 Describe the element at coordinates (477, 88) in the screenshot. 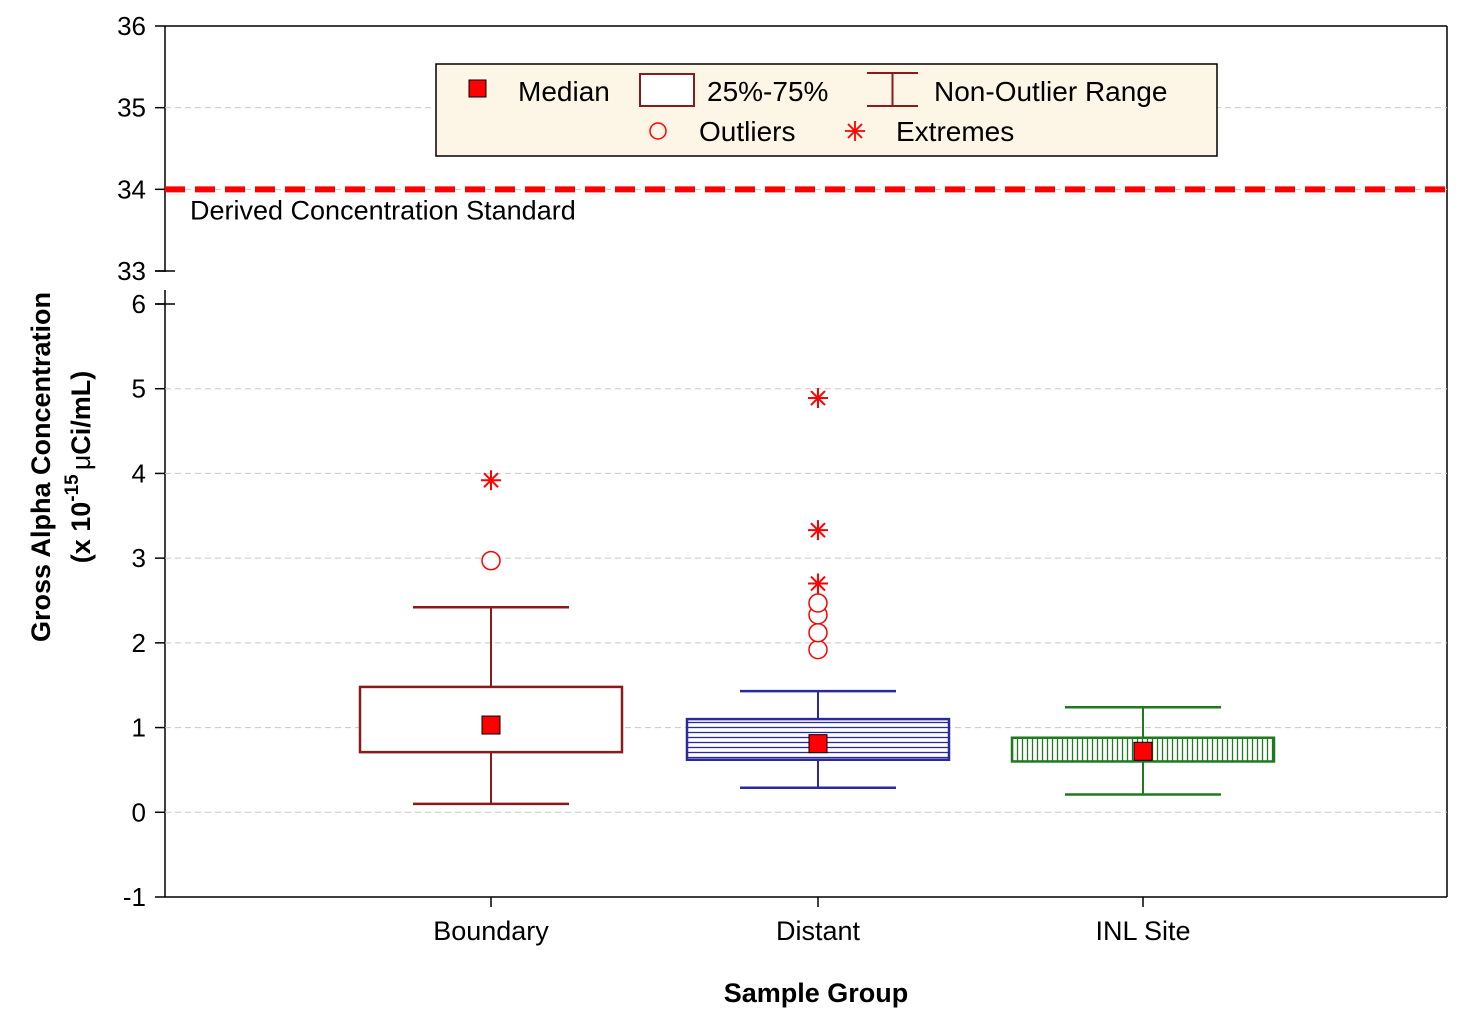

I see `legend-median-marker` at that location.